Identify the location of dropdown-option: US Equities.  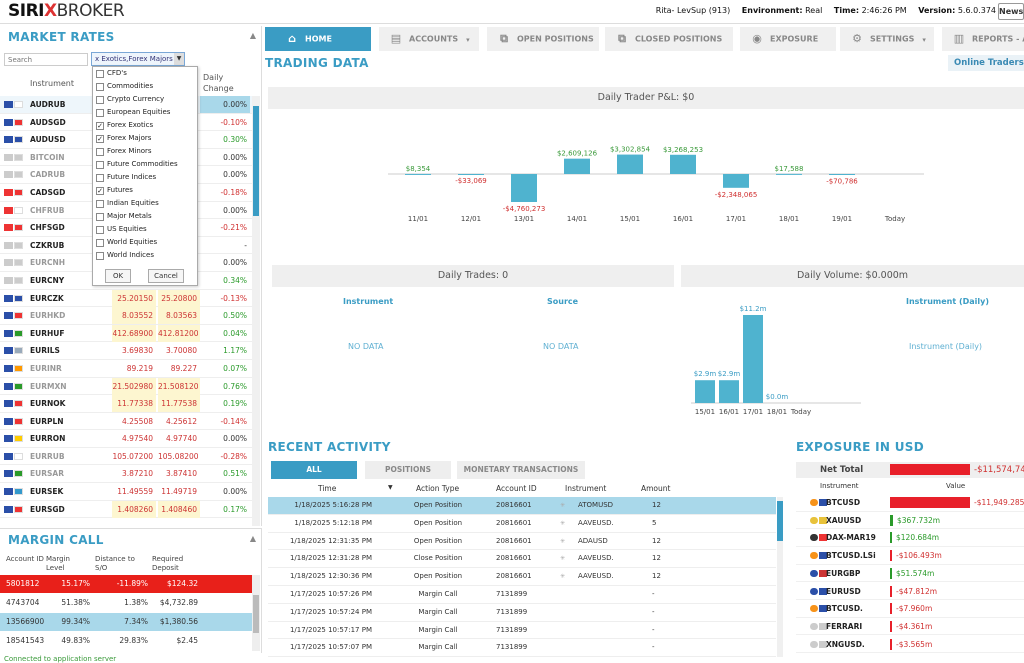
(145, 229).